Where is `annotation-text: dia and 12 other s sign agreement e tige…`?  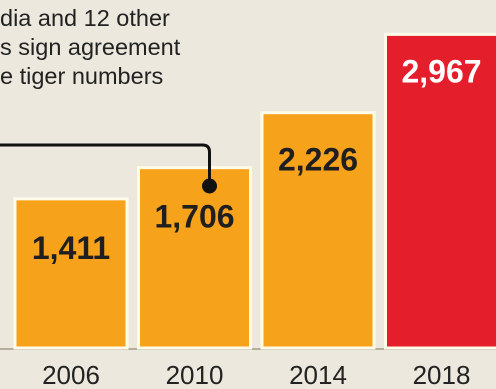
annotation-text: dia and 12 other s sign agreement e tige… is located at coordinates (135, 47).